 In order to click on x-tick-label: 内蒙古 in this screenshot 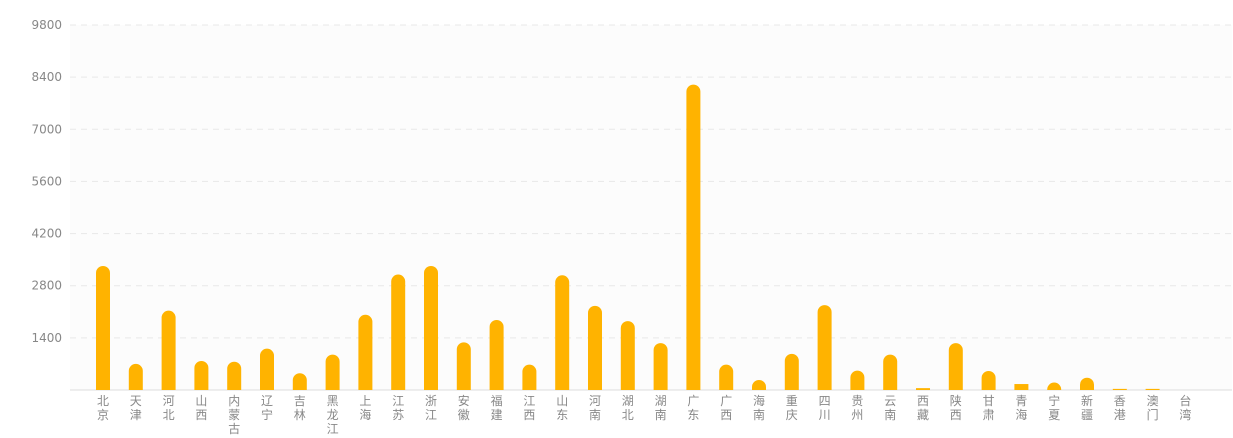, I will do `click(234, 415)`.